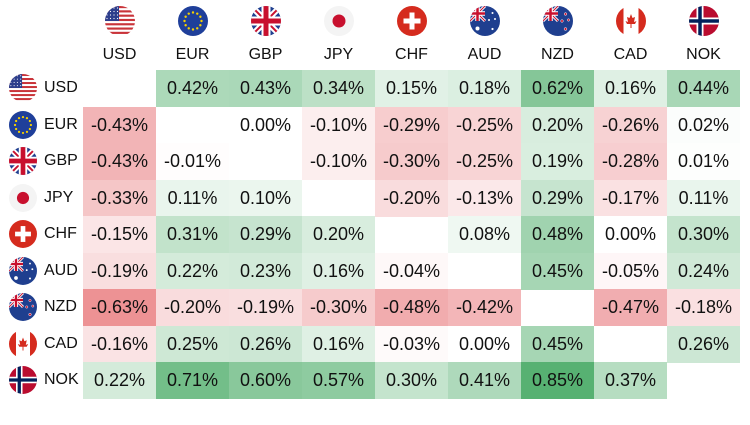 This screenshot has width=750, height=425. I want to click on heatmap-cell-cad-usd: -0.16%, so click(119, 344).